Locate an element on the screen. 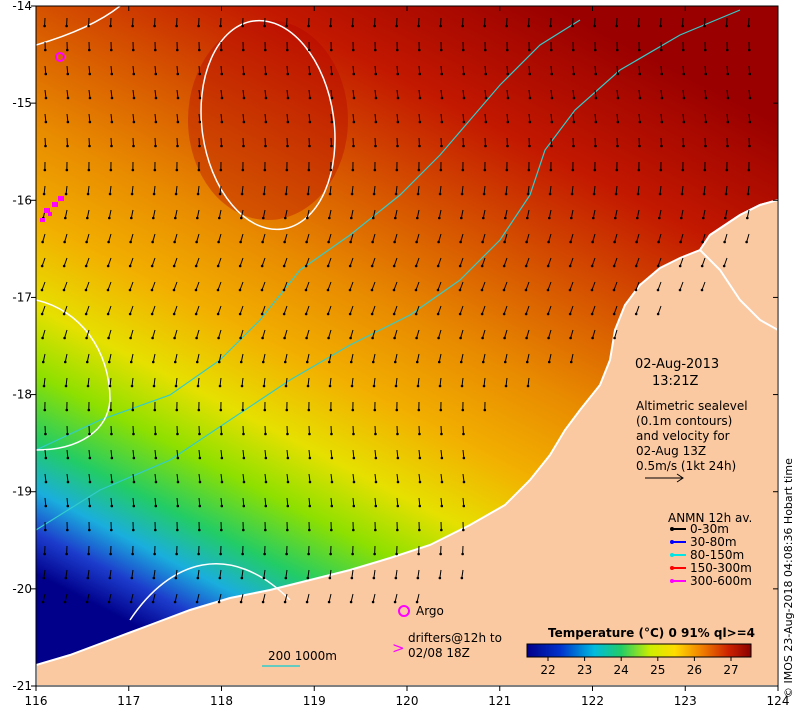  date-label: 02-Aug-2013 is located at coordinates (677, 364).